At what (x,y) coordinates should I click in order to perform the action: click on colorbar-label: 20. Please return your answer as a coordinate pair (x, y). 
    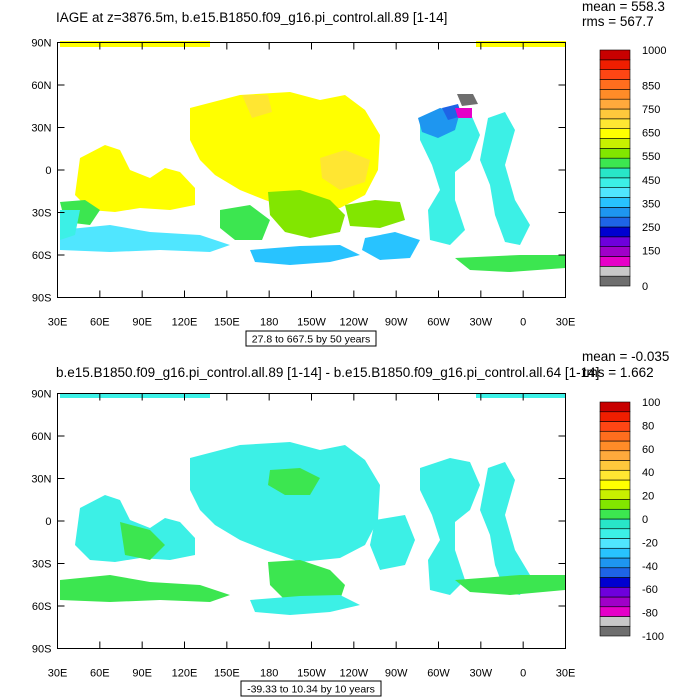
    Looking at the image, I should click on (648, 497).